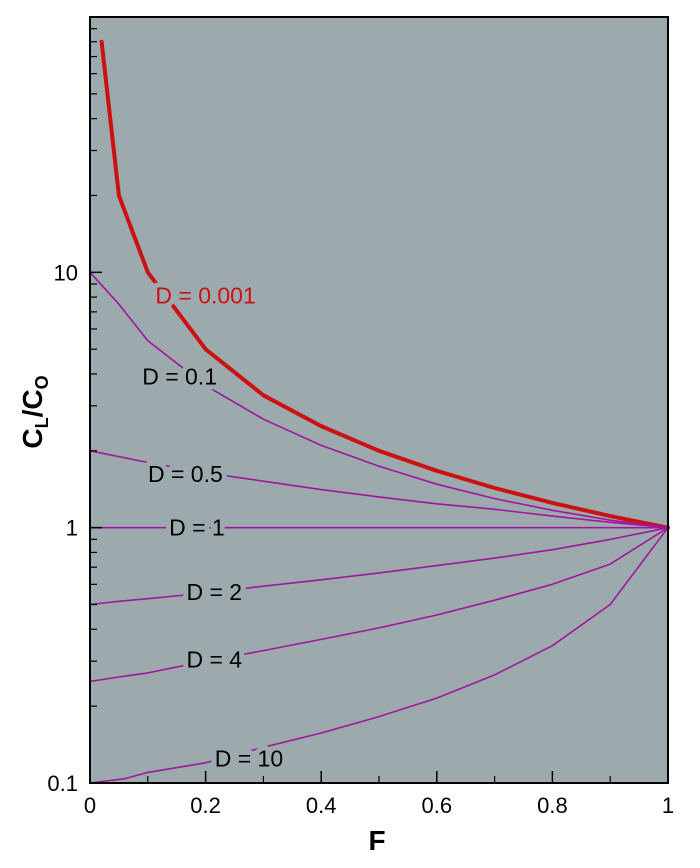 This screenshot has height=868, width=700. What do you see at coordinates (321, 805) in the screenshot?
I see `x-tick-label: 0.4` at bounding box center [321, 805].